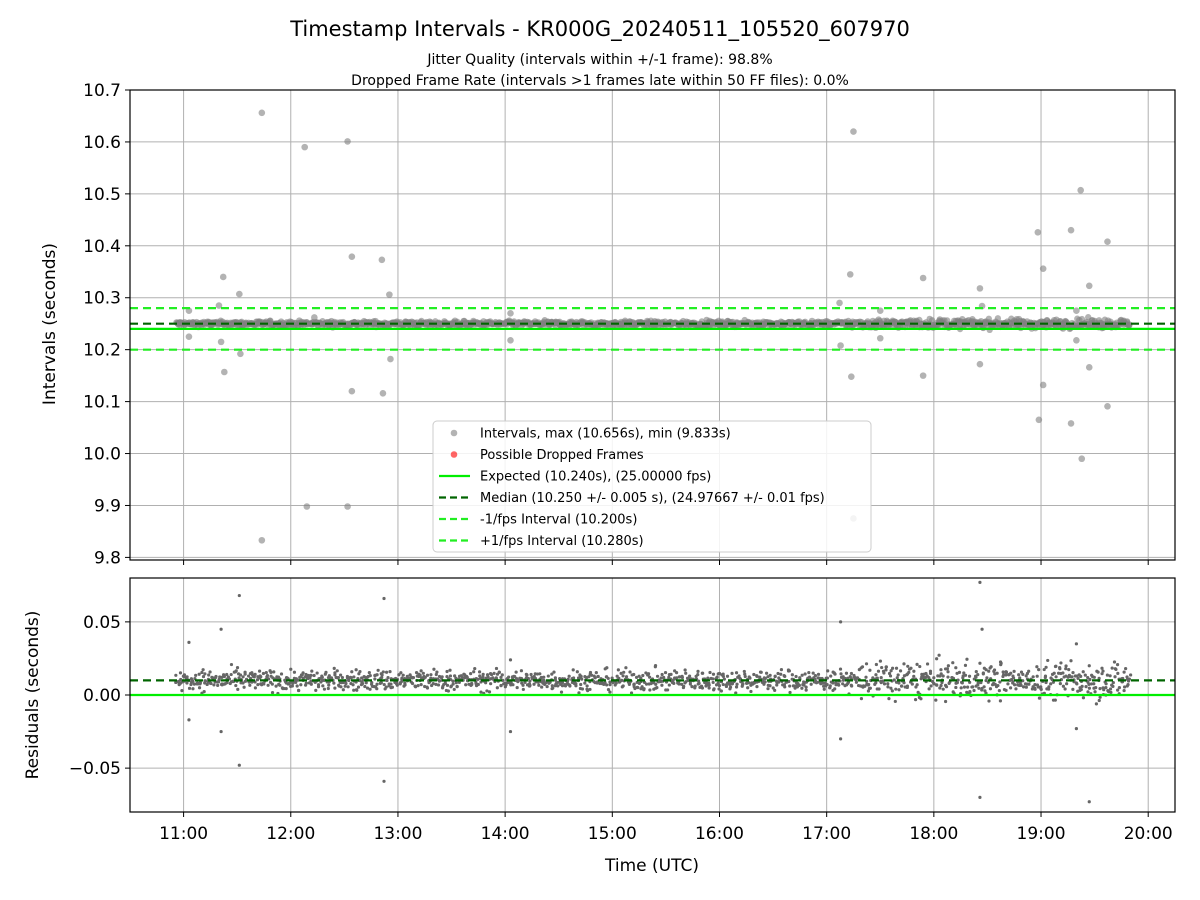  I want to click on bottom-y-axis-label: Residuals (seconds), so click(33, 695).